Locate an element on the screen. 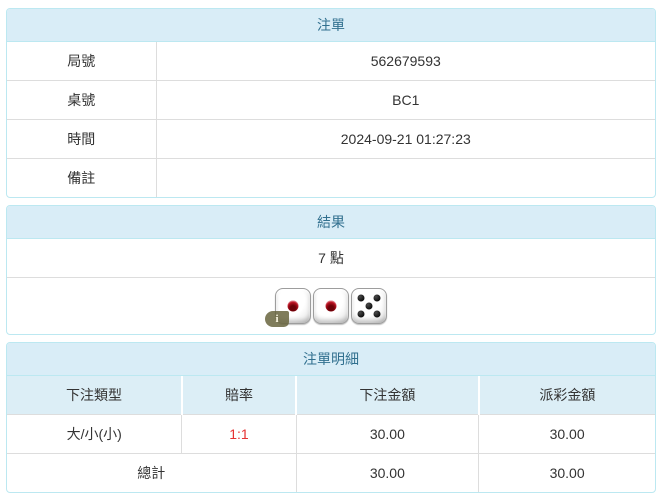  payout-cell: 30.00 is located at coordinates (566, 434).